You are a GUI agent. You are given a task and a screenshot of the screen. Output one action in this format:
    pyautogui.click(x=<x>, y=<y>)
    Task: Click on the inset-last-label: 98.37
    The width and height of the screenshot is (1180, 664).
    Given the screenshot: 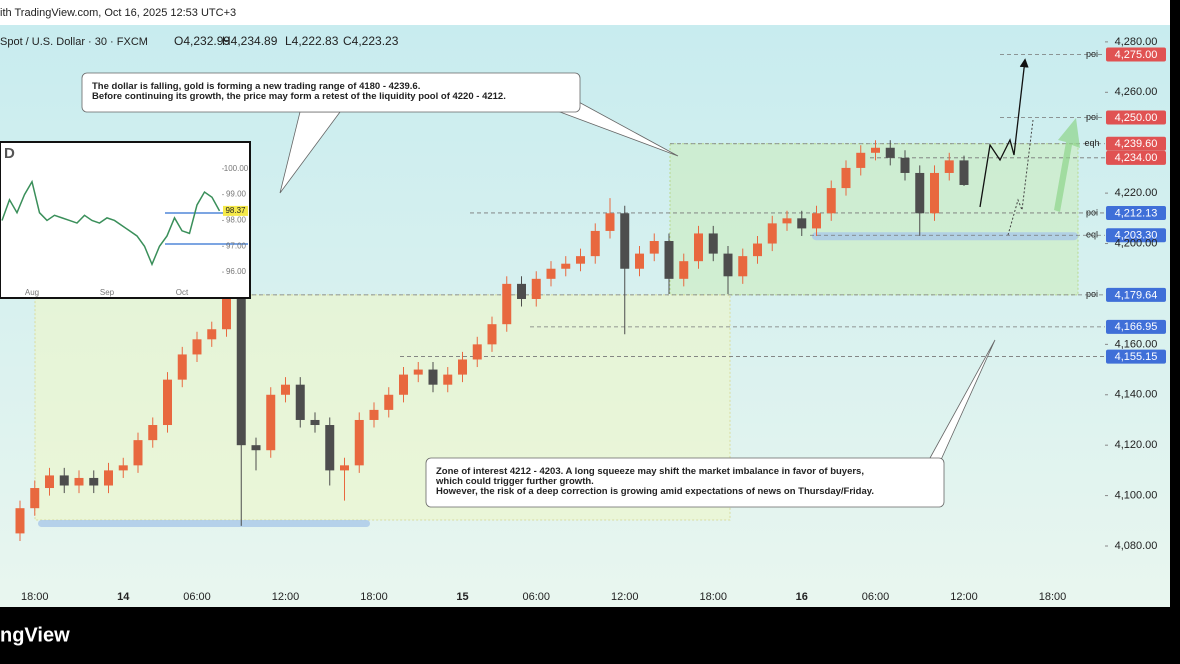 What is the action you would take?
    pyautogui.click(x=235, y=210)
    